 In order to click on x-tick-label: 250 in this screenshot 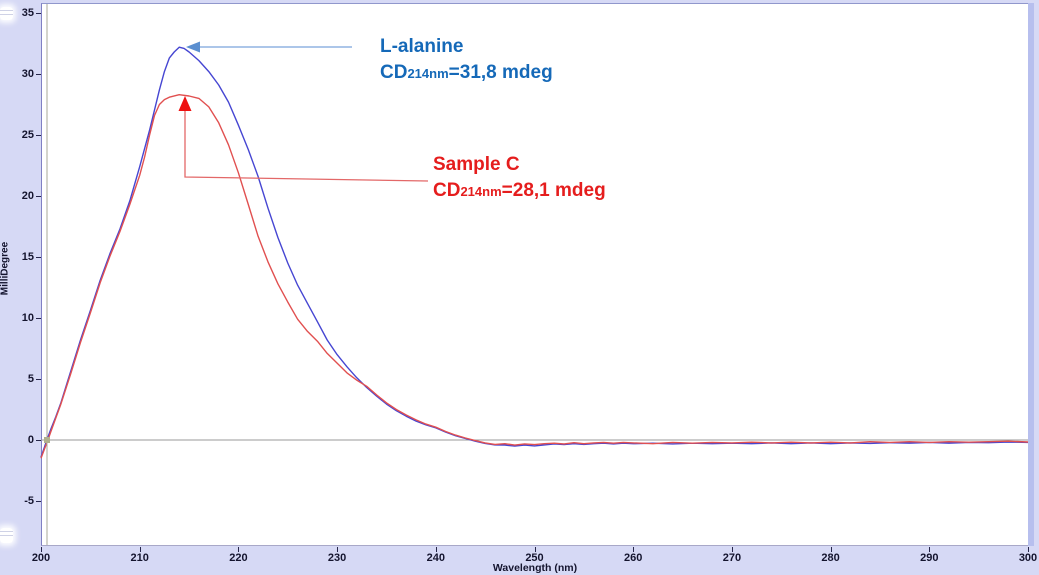, I will do `click(534, 558)`.